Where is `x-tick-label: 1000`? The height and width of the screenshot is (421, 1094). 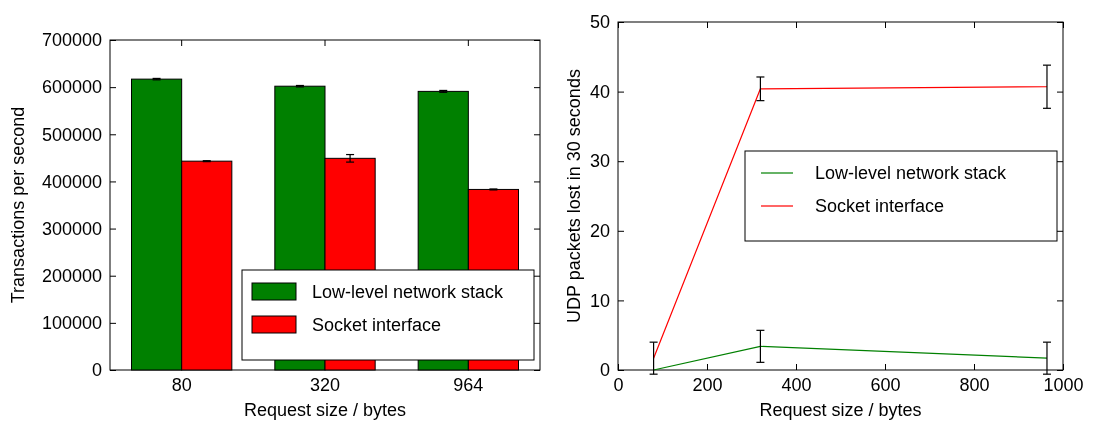
x-tick-label: 1000 is located at coordinates (1063, 384).